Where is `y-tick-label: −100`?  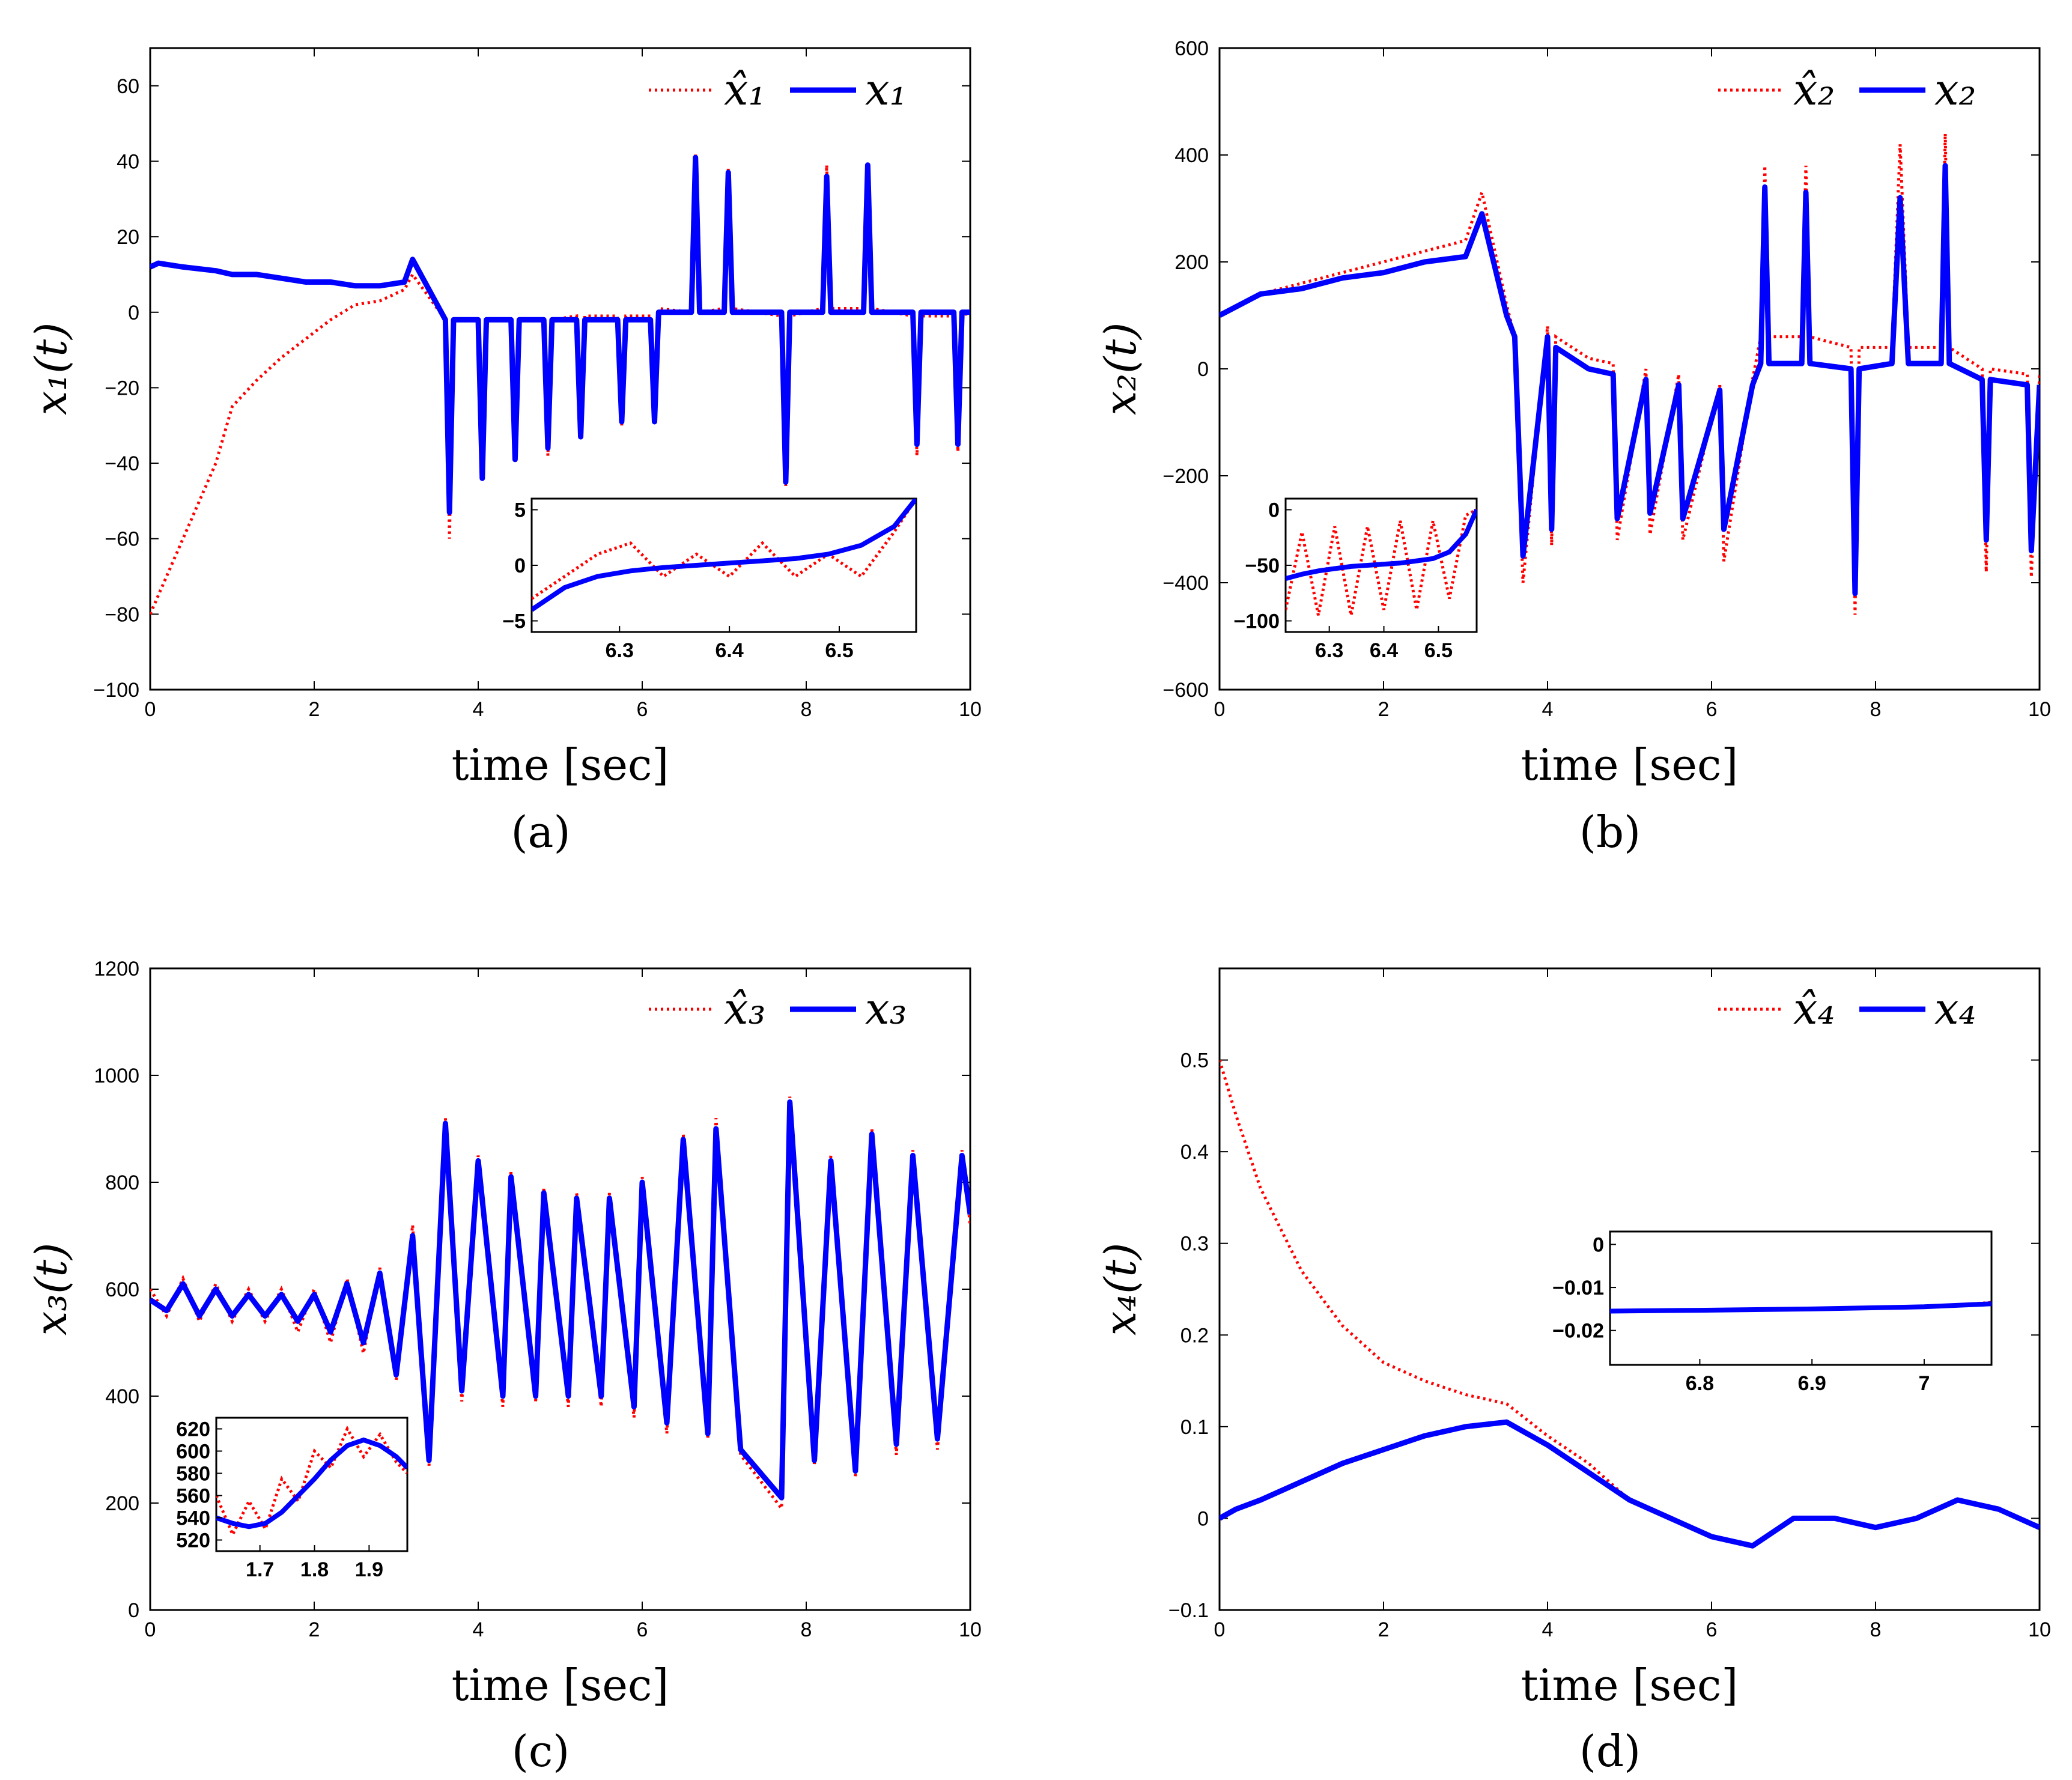 y-tick-label: −100 is located at coordinates (116, 690).